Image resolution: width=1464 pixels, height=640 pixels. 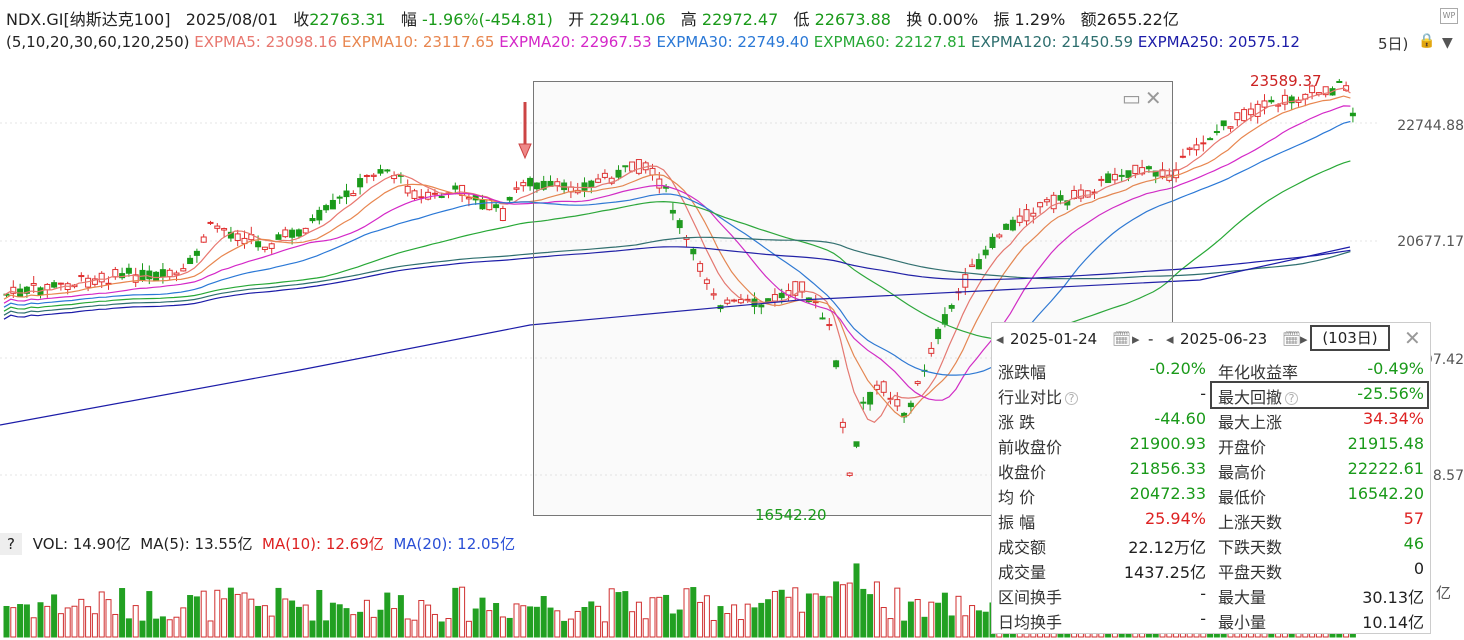 What do you see at coordinates (677, 283) in the screenshot?
I see `expma-line` at bounding box center [677, 283].